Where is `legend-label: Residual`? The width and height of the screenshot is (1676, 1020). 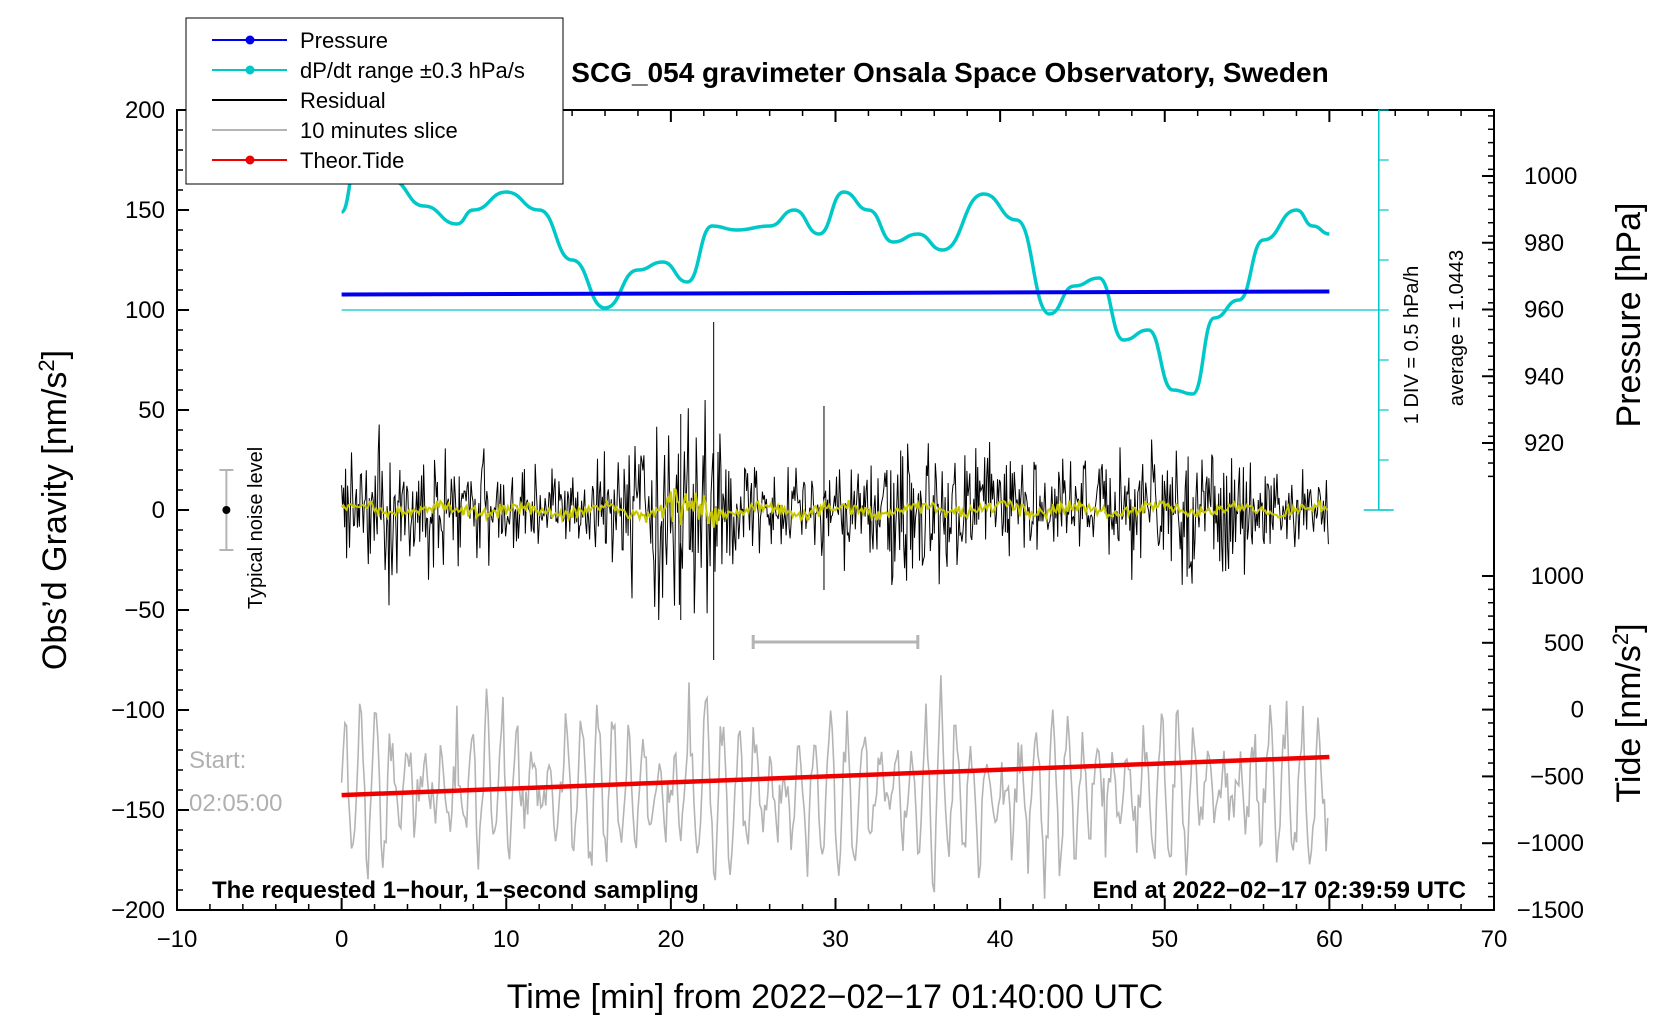 legend-label: Residual is located at coordinates (343, 100).